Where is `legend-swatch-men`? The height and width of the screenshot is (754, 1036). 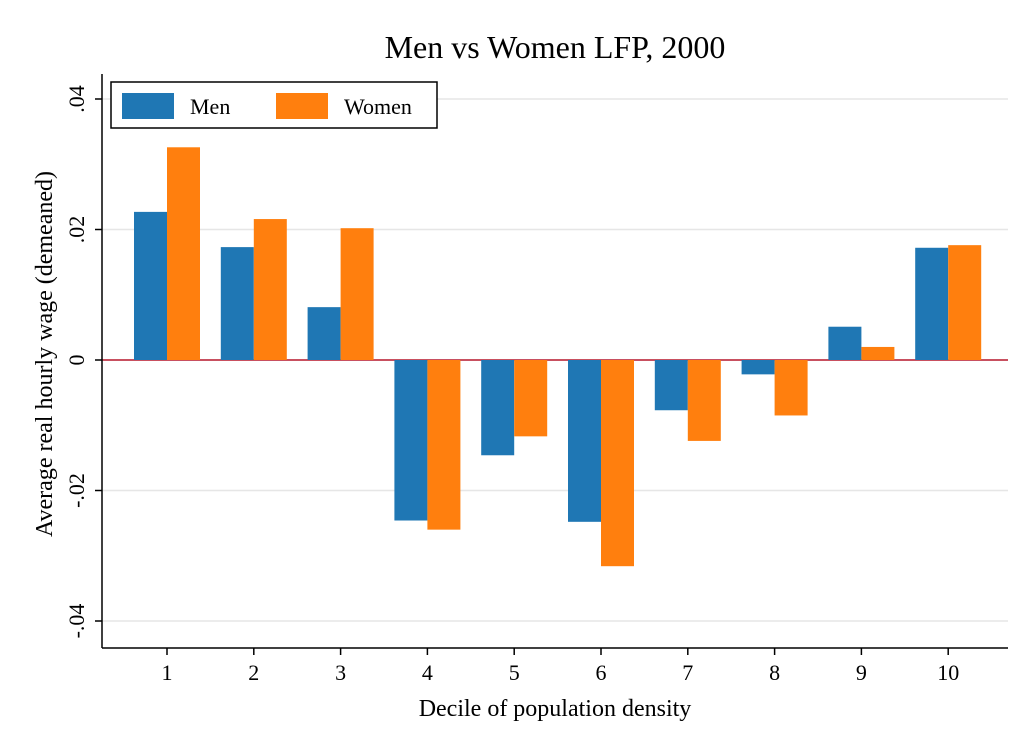 legend-swatch-men is located at coordinates (148, 106).